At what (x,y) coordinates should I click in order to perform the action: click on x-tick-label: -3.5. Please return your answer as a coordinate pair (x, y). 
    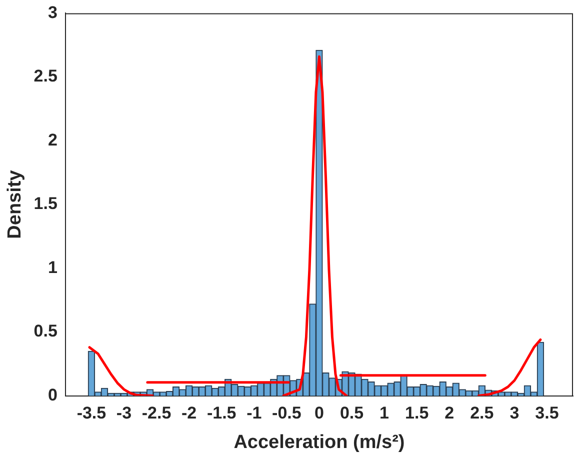
    Looking at the image, I should click on (91, 413).